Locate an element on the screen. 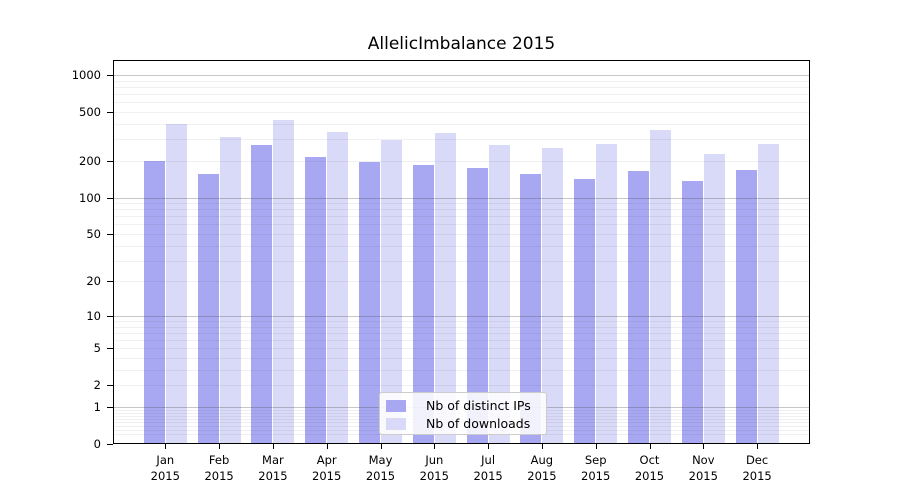 The height and width of the screenshot is (500, 900). legend-item-distinct-ips: Nb of distinct IPs is located at coordinates (466, 406).